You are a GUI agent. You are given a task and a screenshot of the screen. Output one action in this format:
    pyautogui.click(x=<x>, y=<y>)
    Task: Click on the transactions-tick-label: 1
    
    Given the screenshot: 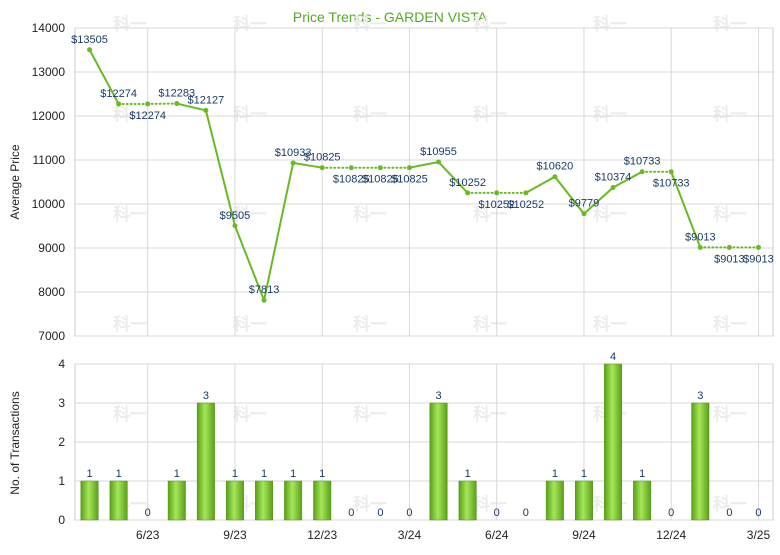 What is the action you would take?
    pyautogui.click(x=61, y=481)
    